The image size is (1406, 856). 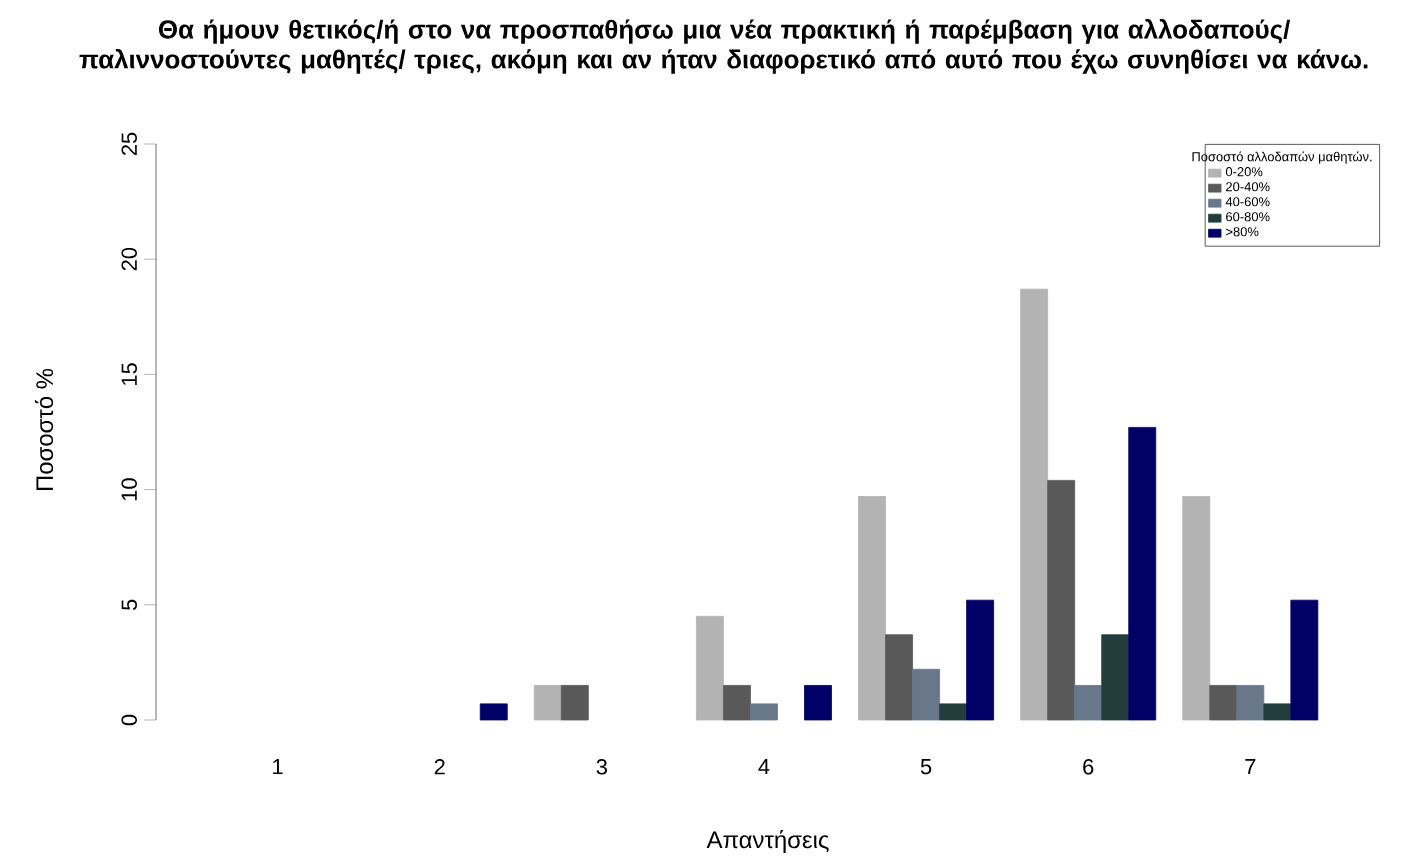 I want to click on x-tick-label: 2, so click(x=439, y=767).